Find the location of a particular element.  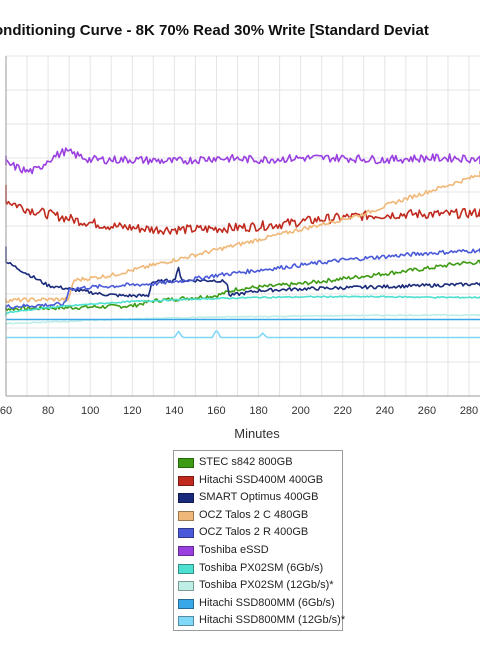

legend-item: OCZ Talos 2 R 400GB is located at coordinates (259, 532).